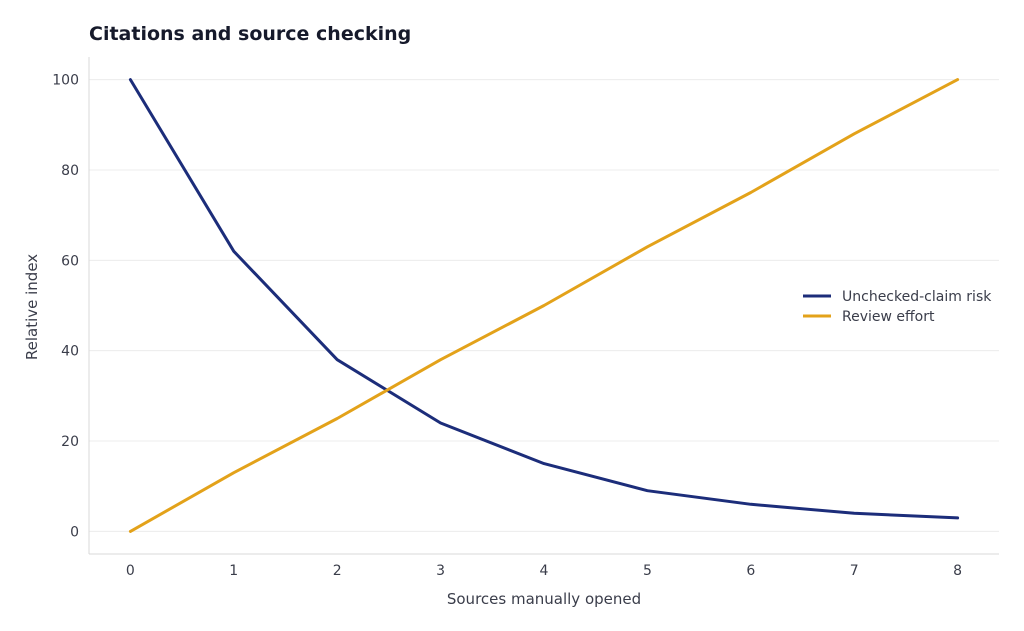 The height and width of the screenshot is (631, 1024). What do you see at coordinates (250, 34) in the screenshot?
I see `chart-title: Citations and source checking` at bounding box center [250, 34].